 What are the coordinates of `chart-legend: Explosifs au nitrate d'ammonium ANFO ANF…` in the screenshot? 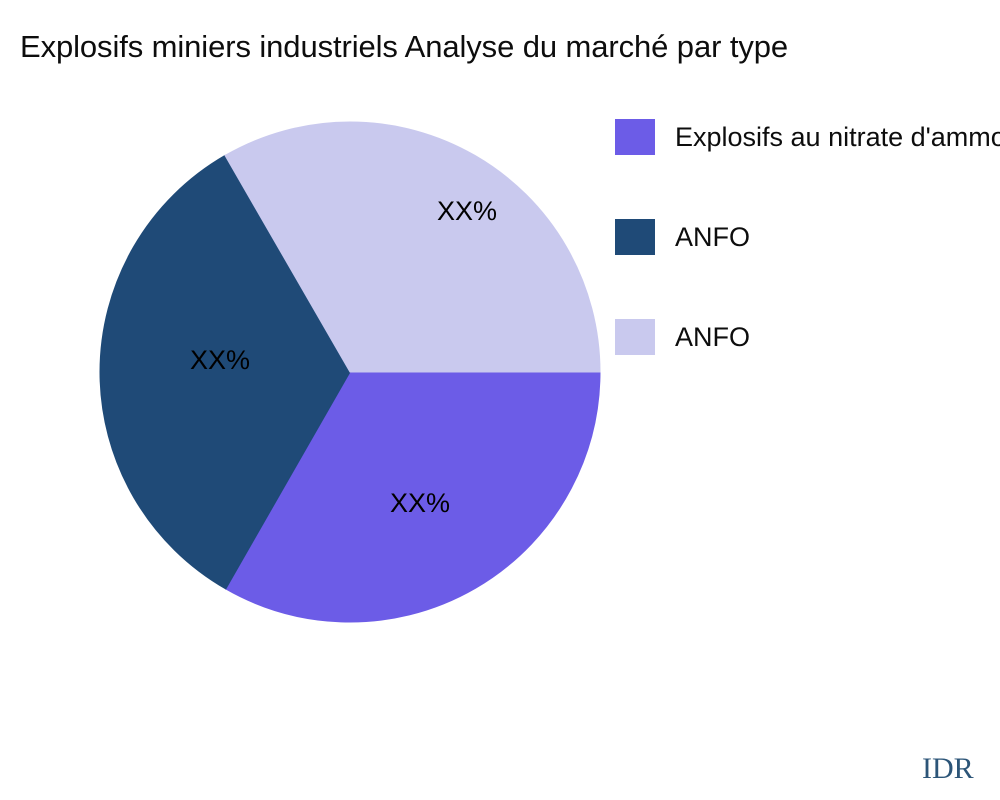 It's located at (807, 269).